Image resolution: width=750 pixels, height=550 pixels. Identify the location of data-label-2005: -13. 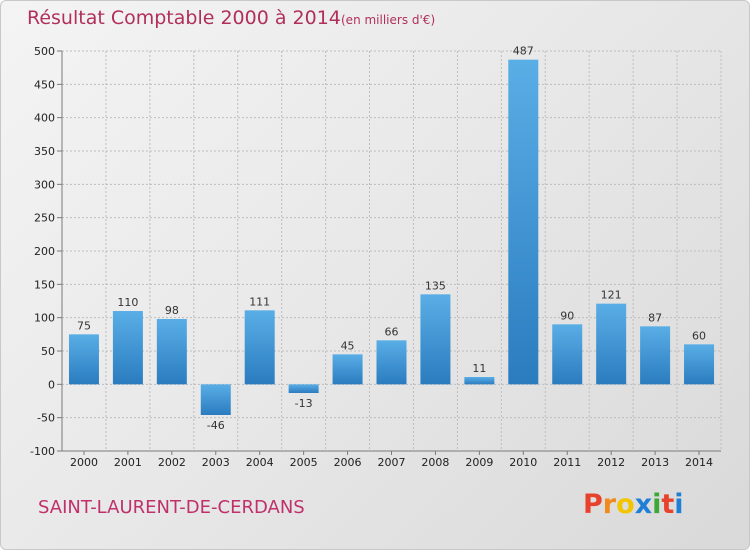
(304, 403).